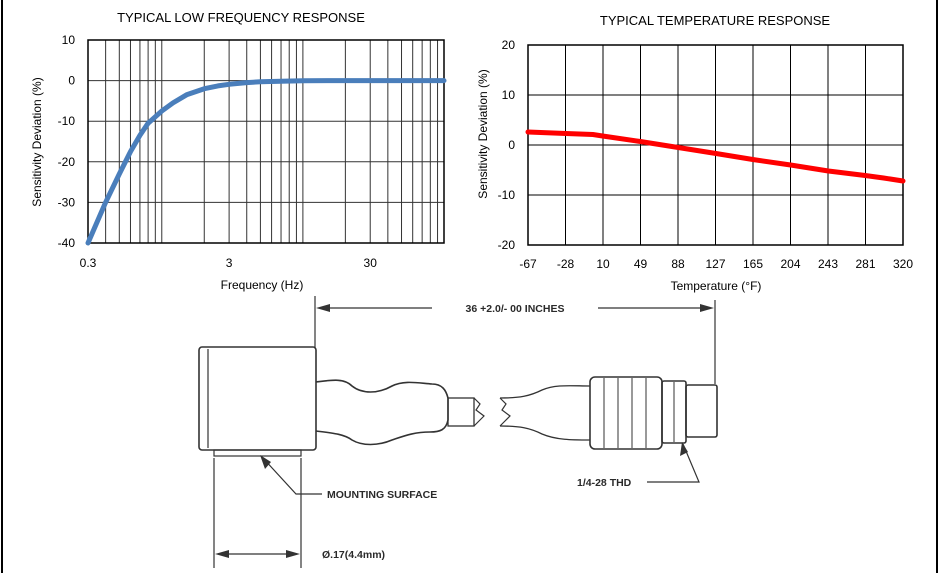 Image resolution: width=939 pixels, height=573 pixels. What do you see at coordinates (707, 308) in the screenshot?
I see `dim-arrow-right` at bounding box center [707, 308].